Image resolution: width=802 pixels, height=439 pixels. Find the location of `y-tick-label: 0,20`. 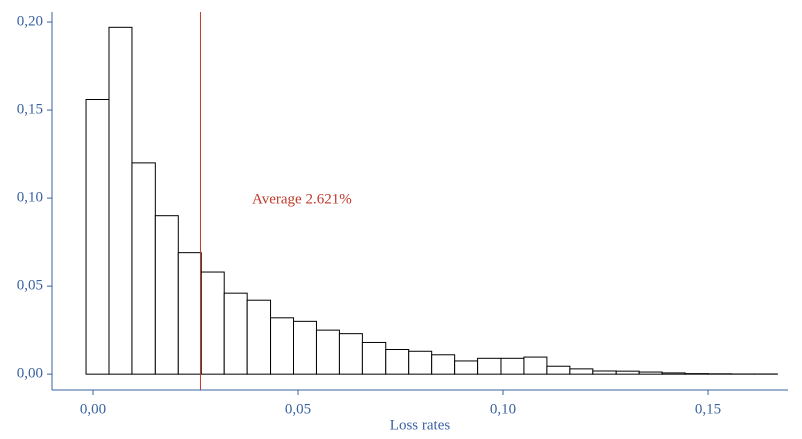

y-tick-label: 0,20 is located at coordinates (30, 21).